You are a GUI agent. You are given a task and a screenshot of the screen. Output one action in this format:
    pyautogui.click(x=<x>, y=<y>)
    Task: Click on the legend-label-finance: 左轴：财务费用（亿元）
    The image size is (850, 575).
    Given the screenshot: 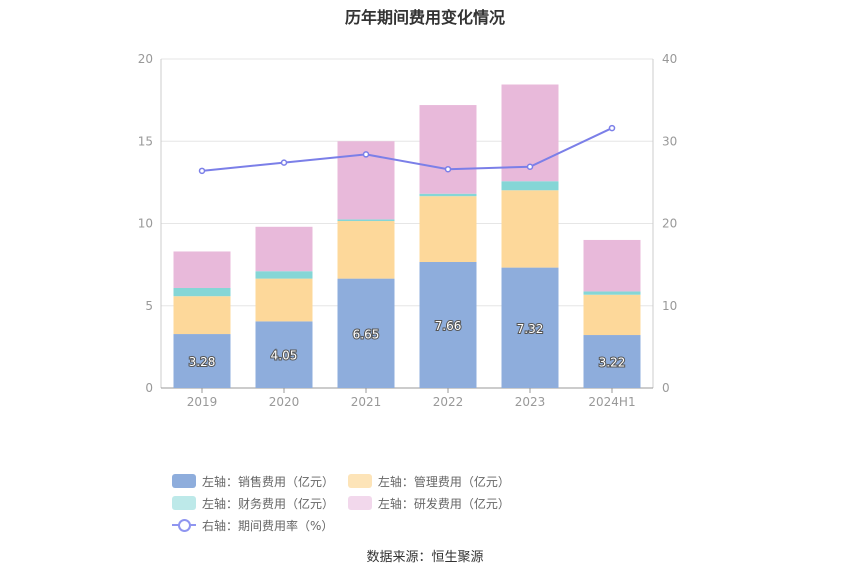 What is the action you would take?
    pyautogui.click(x=268, y=503)
    